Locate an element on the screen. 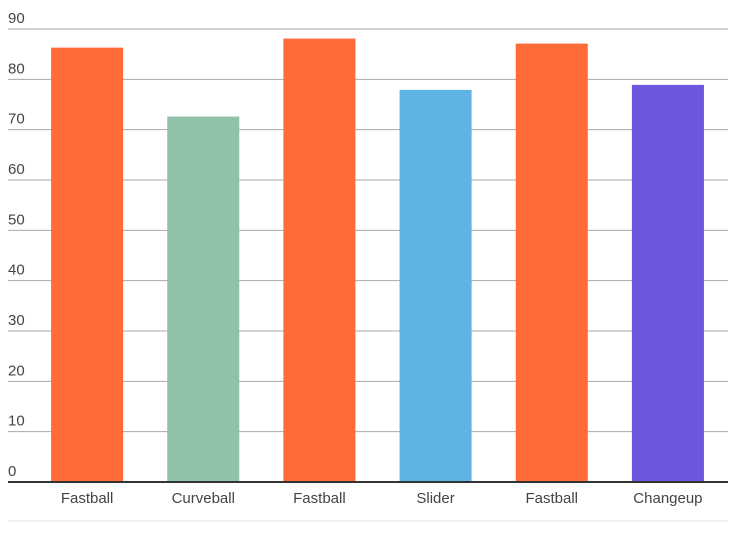 This screenshot has width=736, height=540. y-tick-label: 20 is located at coordinates (16, 370).